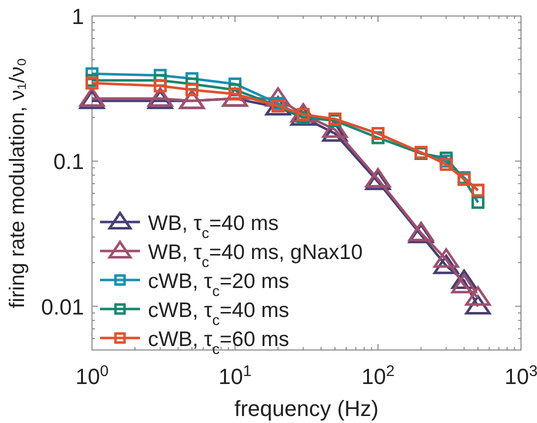 The image size is (537, 423). I want to click on x-tick-label: 10$^{2}$, so click(378, 375).